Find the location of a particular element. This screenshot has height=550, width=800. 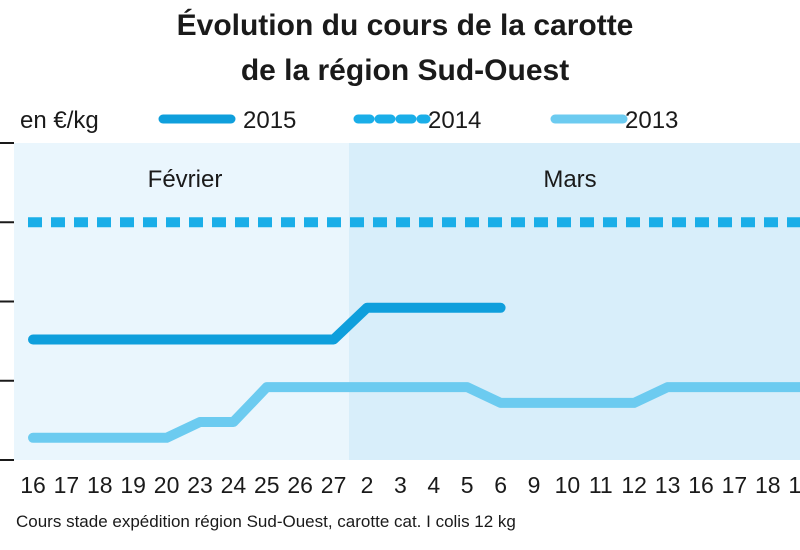

x-tick-label-4: 20 is located at coordinates (167, 485).